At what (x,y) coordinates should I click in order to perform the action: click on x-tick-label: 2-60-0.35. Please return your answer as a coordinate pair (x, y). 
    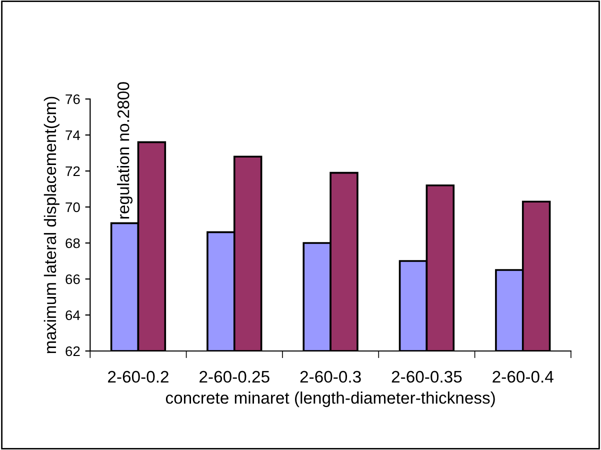
    Looking at the image, I should click on (427, 376).